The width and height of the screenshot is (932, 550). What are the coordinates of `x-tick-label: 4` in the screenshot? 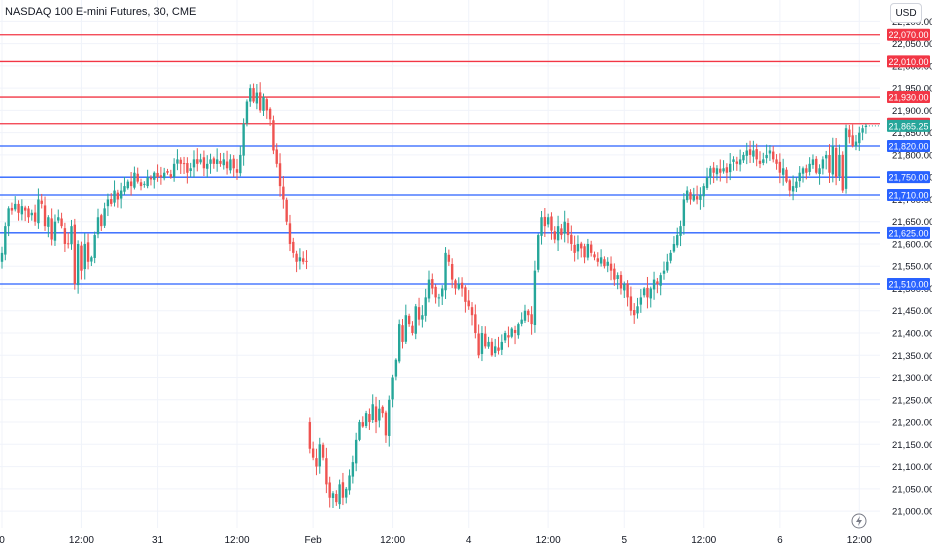 It's located at (469, 540).